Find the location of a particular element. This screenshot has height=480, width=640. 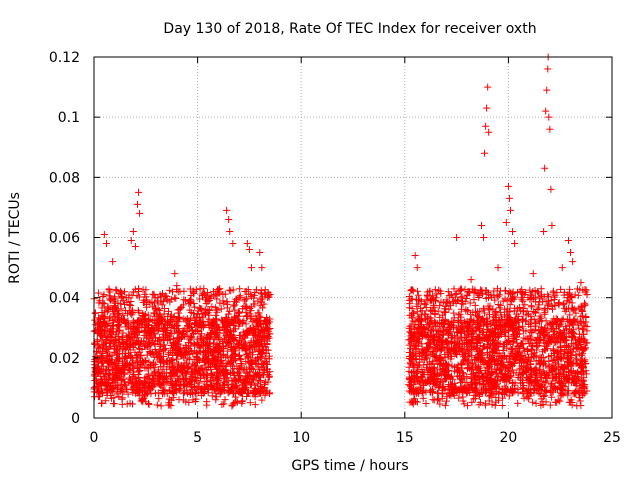

x-tick-label: 5 is located at coordinates (197, 438).